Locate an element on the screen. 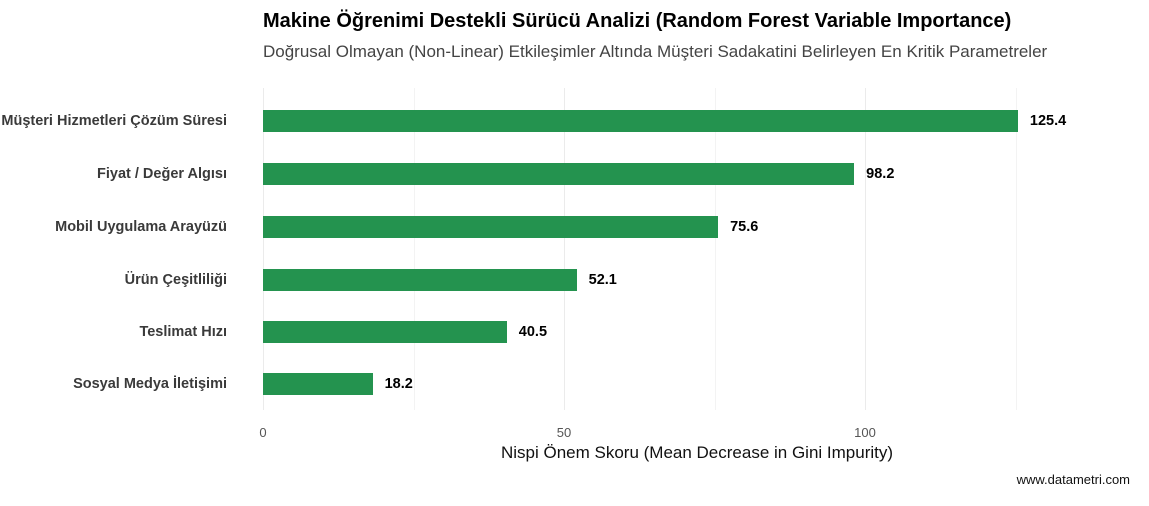 The height and width of the screenshot is (506, 1149). category-label: Ürün Çeşitliliği is located at coordinates (175, 280).